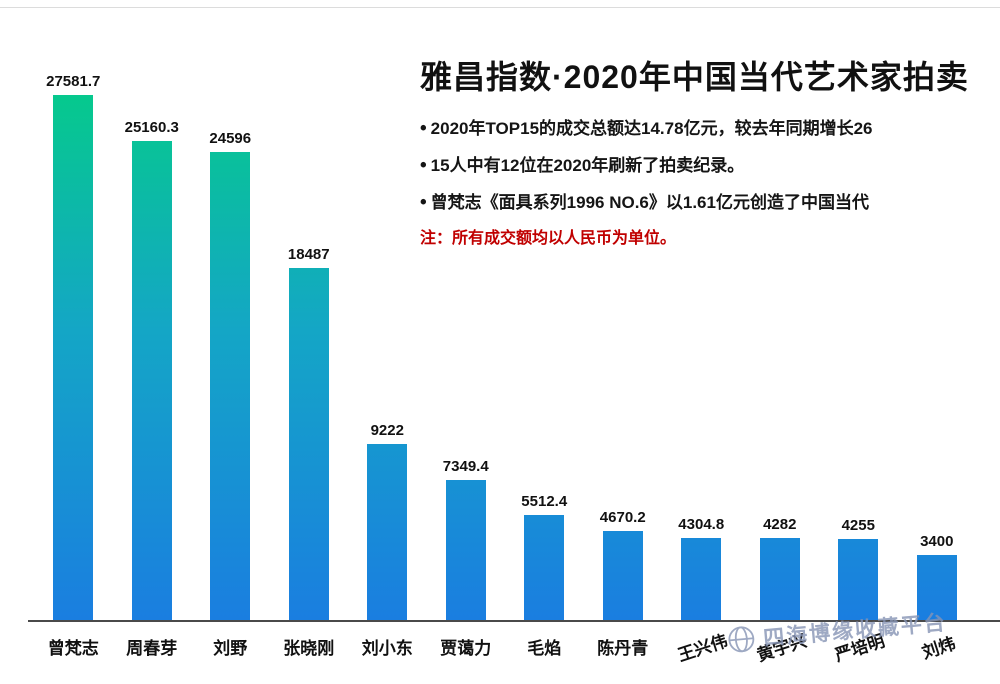  I want to click on globe-icon, so click(741, 639).